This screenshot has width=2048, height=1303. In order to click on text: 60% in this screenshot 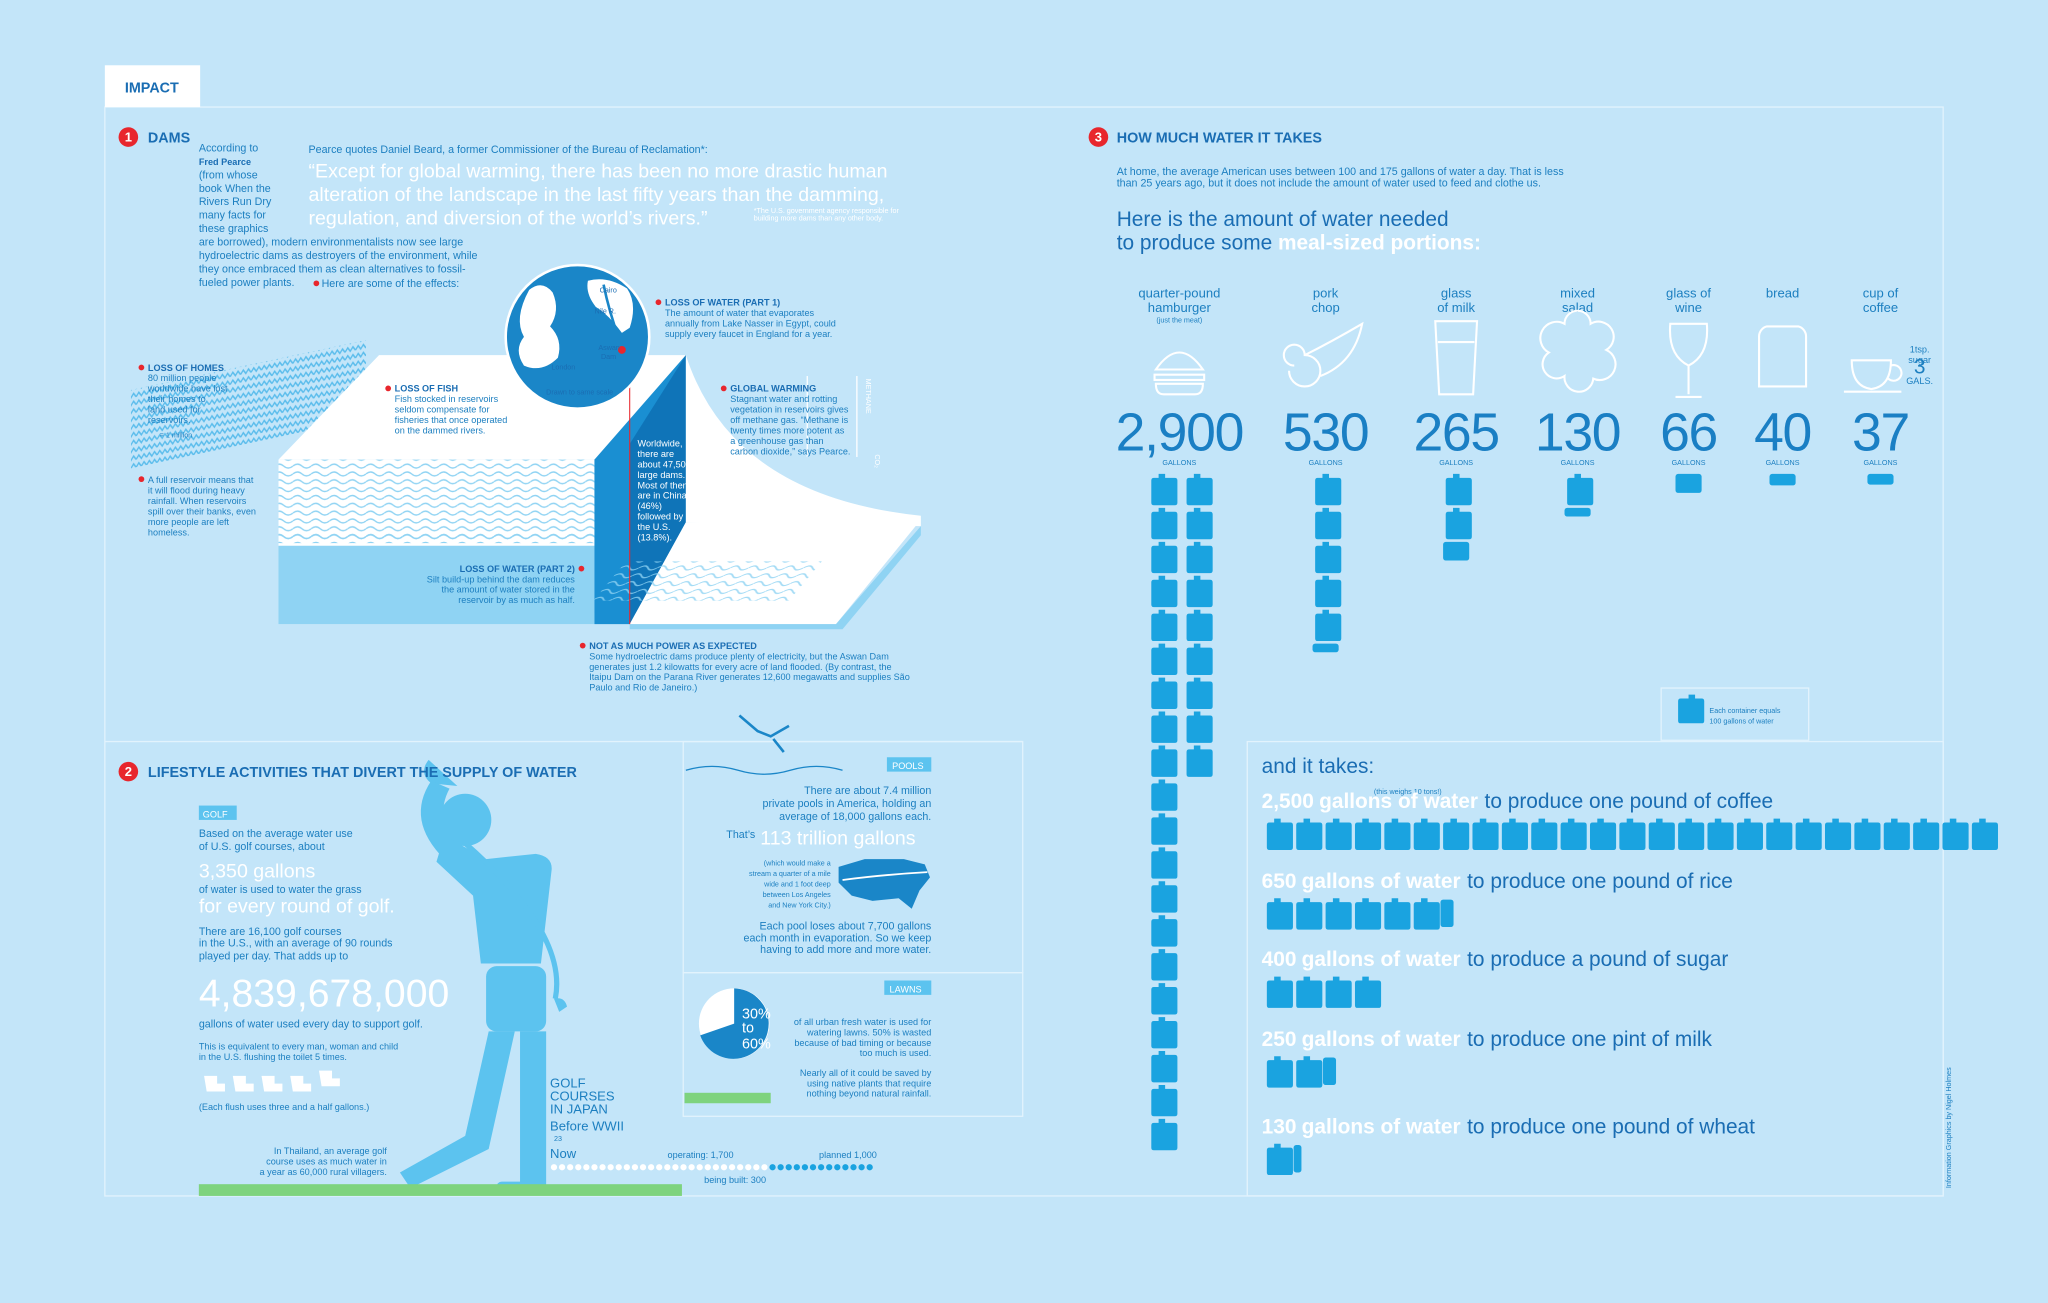, I will do `click(756, 1044)`.